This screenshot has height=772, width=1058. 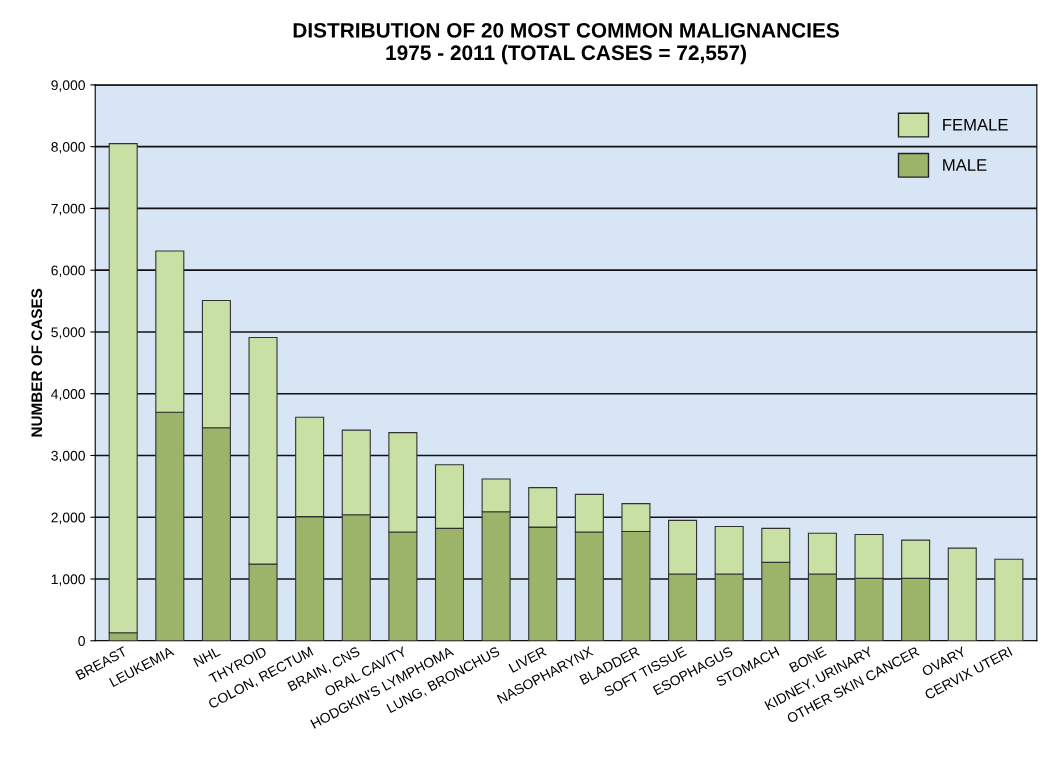 I want to click on legend-label: FEMALE, so click(x=975, y=124).